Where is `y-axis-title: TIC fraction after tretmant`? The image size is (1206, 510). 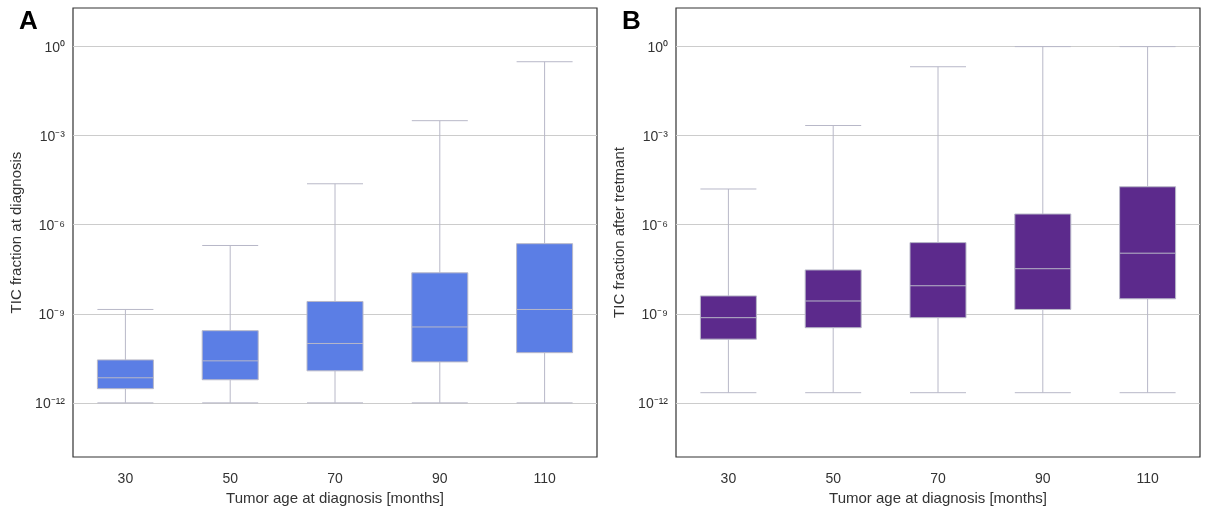 y-axis-title: TIC fraction after tretmant is located at coordinates (618, 232).